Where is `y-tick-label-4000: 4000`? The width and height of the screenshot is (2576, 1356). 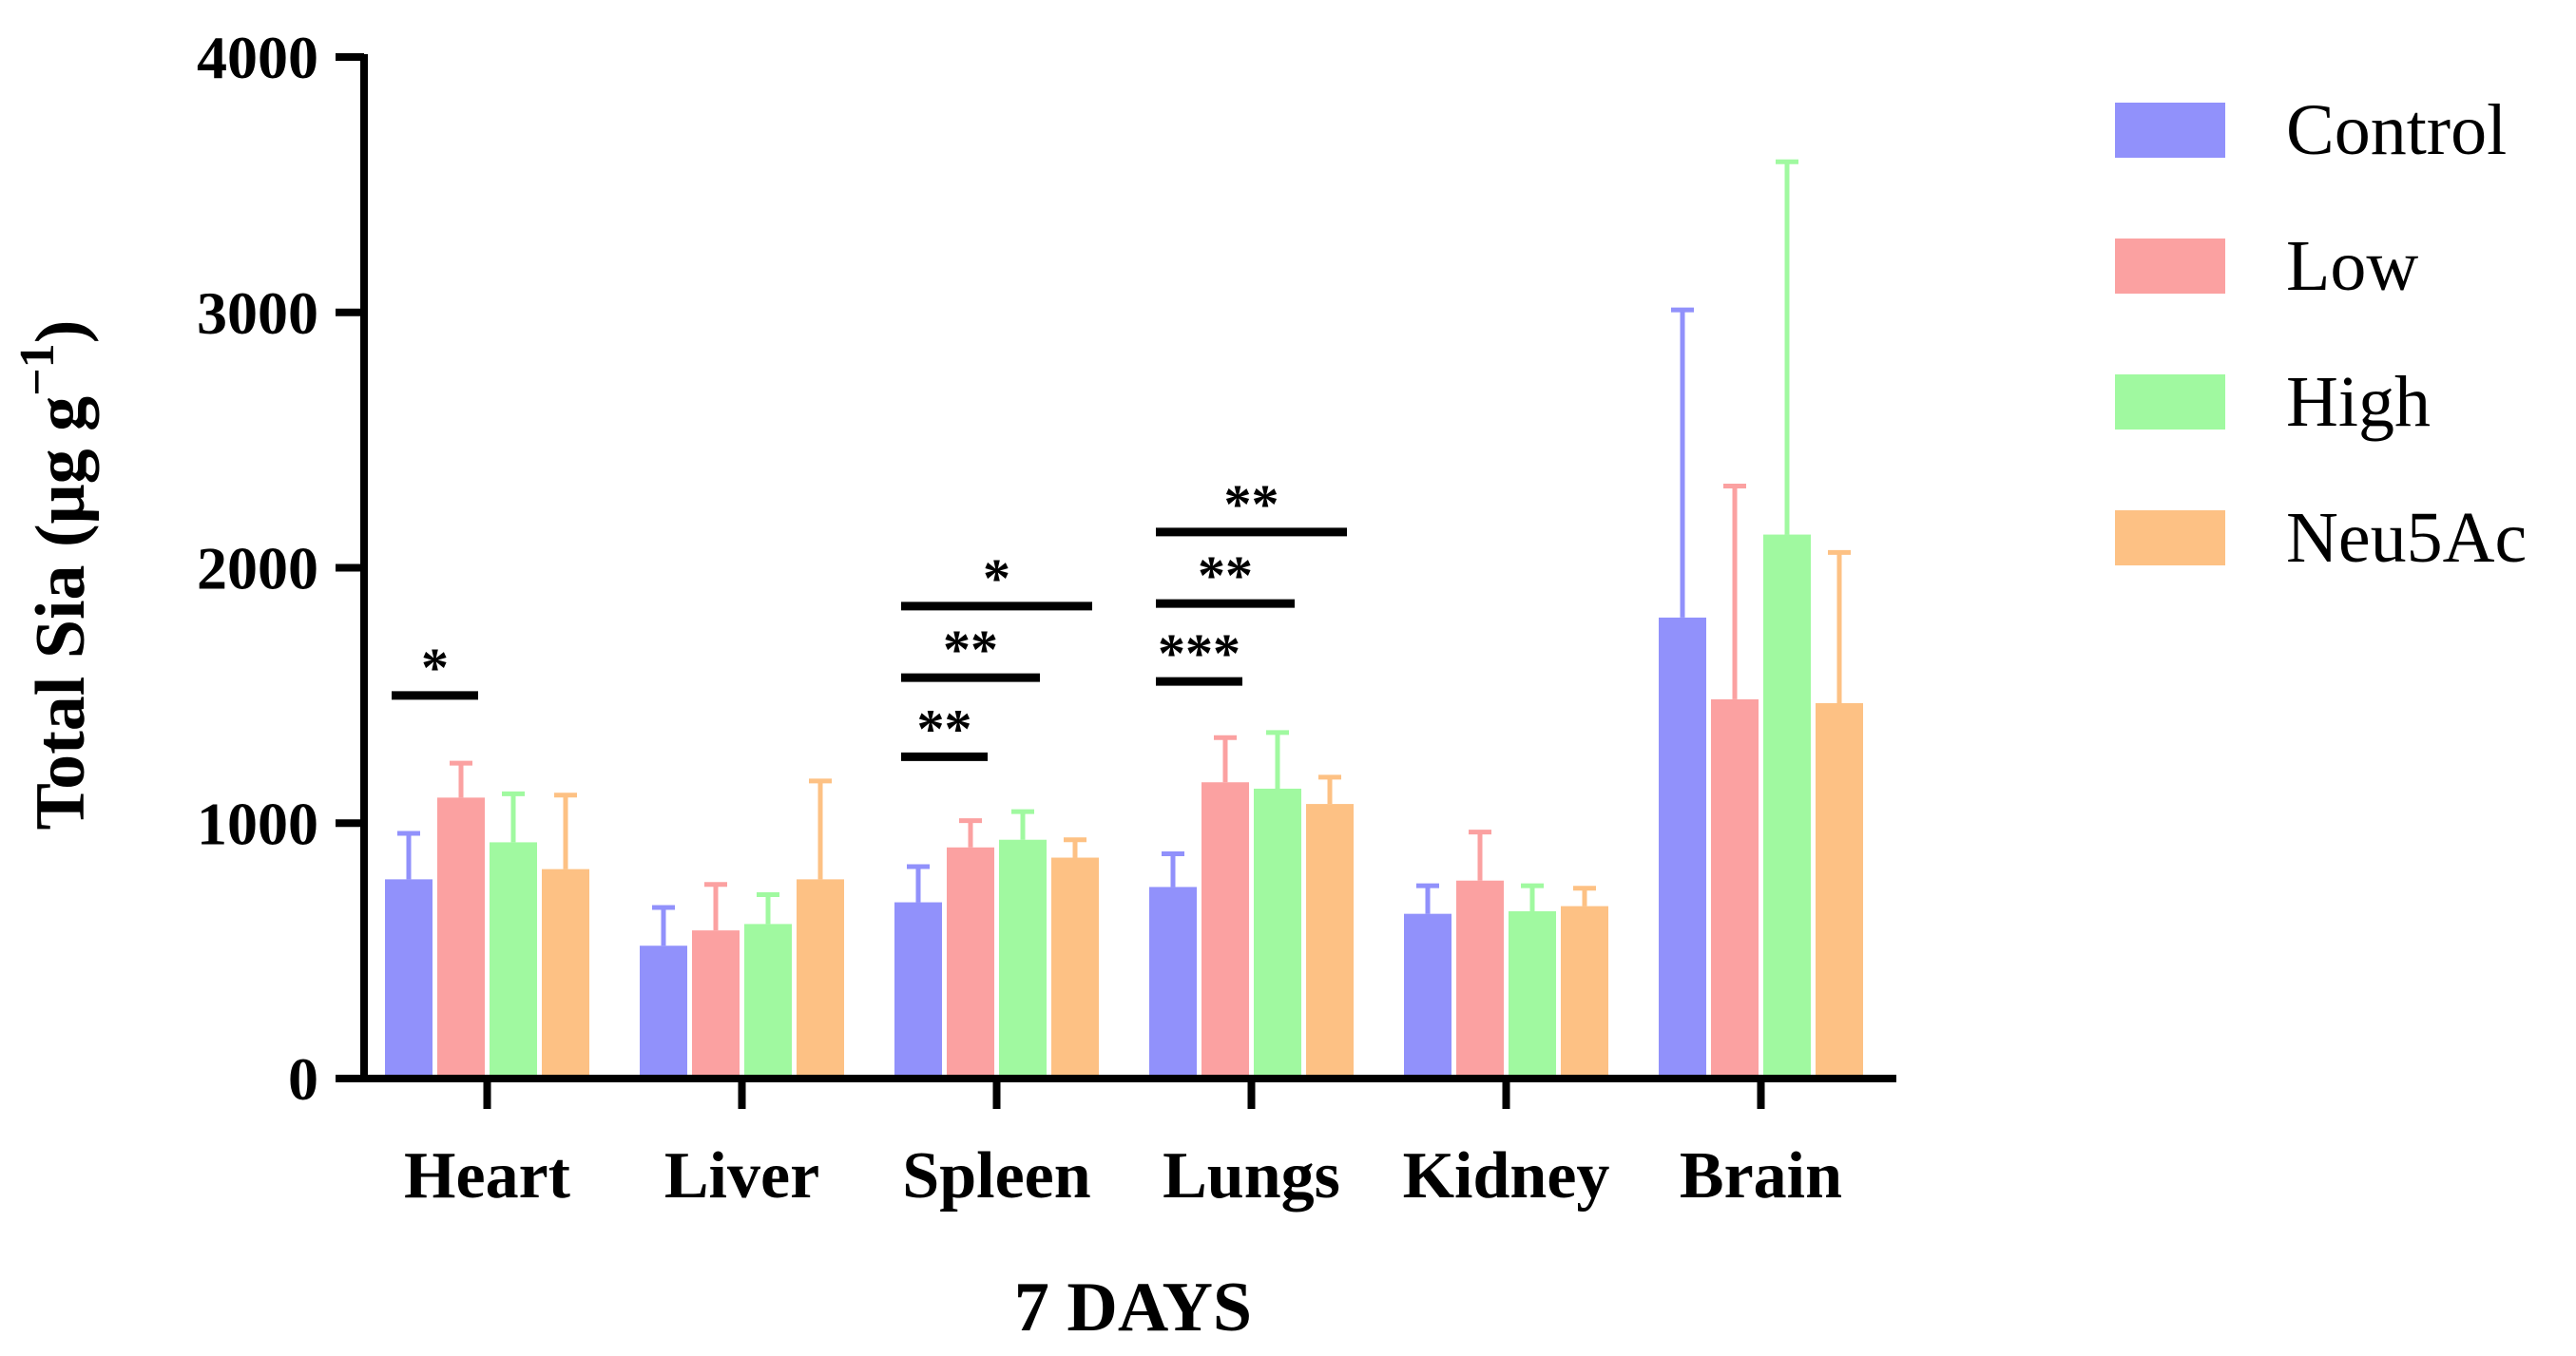
y-tick-label-4000: 4000 is located at coordinates (257, 57).